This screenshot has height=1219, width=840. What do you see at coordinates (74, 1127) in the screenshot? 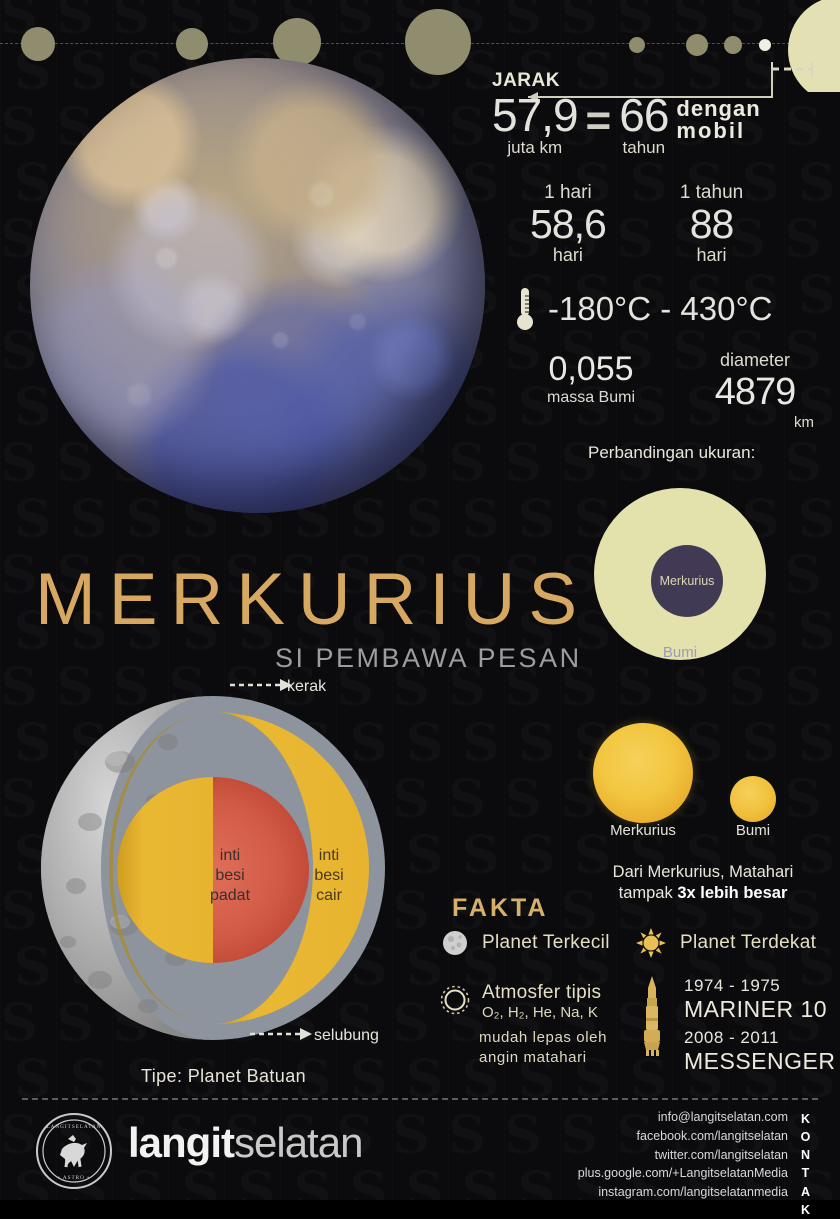
I see `svg-text: LANGITSELATAN` at bounding box center [74, 1127].